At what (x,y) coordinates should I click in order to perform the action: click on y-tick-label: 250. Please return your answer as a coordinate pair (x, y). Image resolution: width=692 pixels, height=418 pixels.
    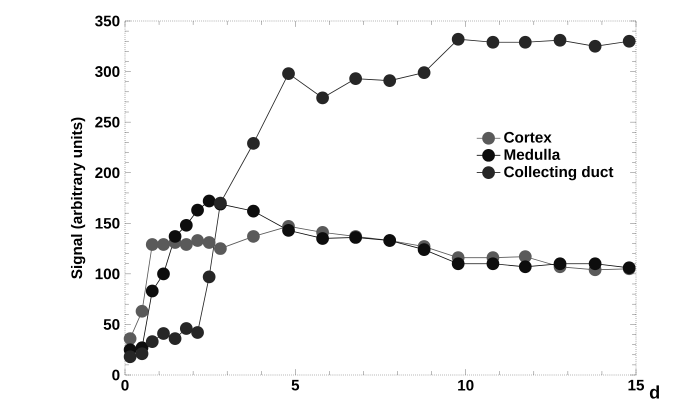
    Looking at the image, I should click on (107, 122).